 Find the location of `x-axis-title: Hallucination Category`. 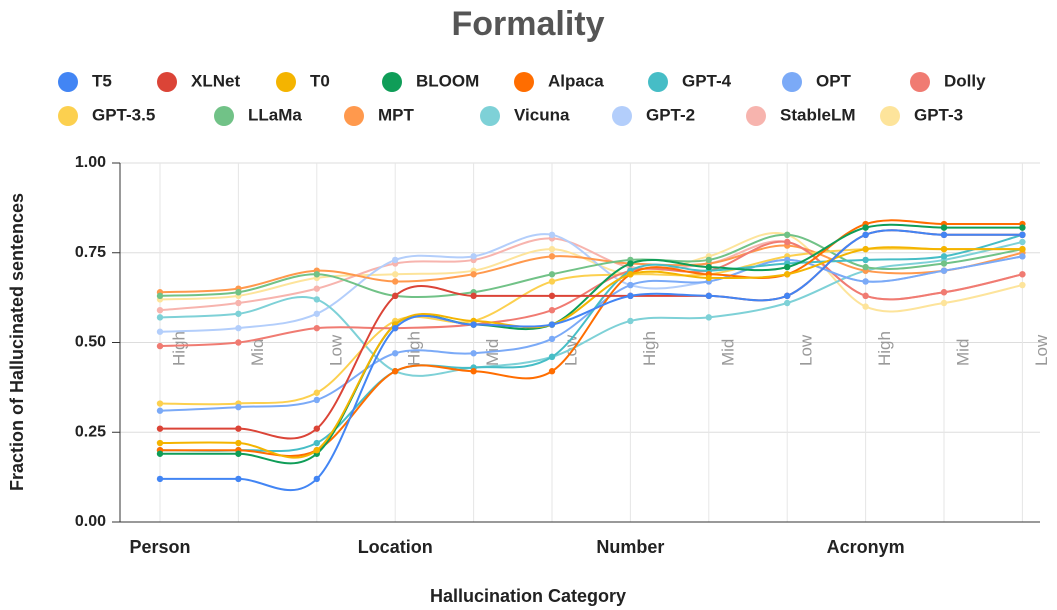

x-axis-title: Hallucination Category is located at coordinates (528, 596).